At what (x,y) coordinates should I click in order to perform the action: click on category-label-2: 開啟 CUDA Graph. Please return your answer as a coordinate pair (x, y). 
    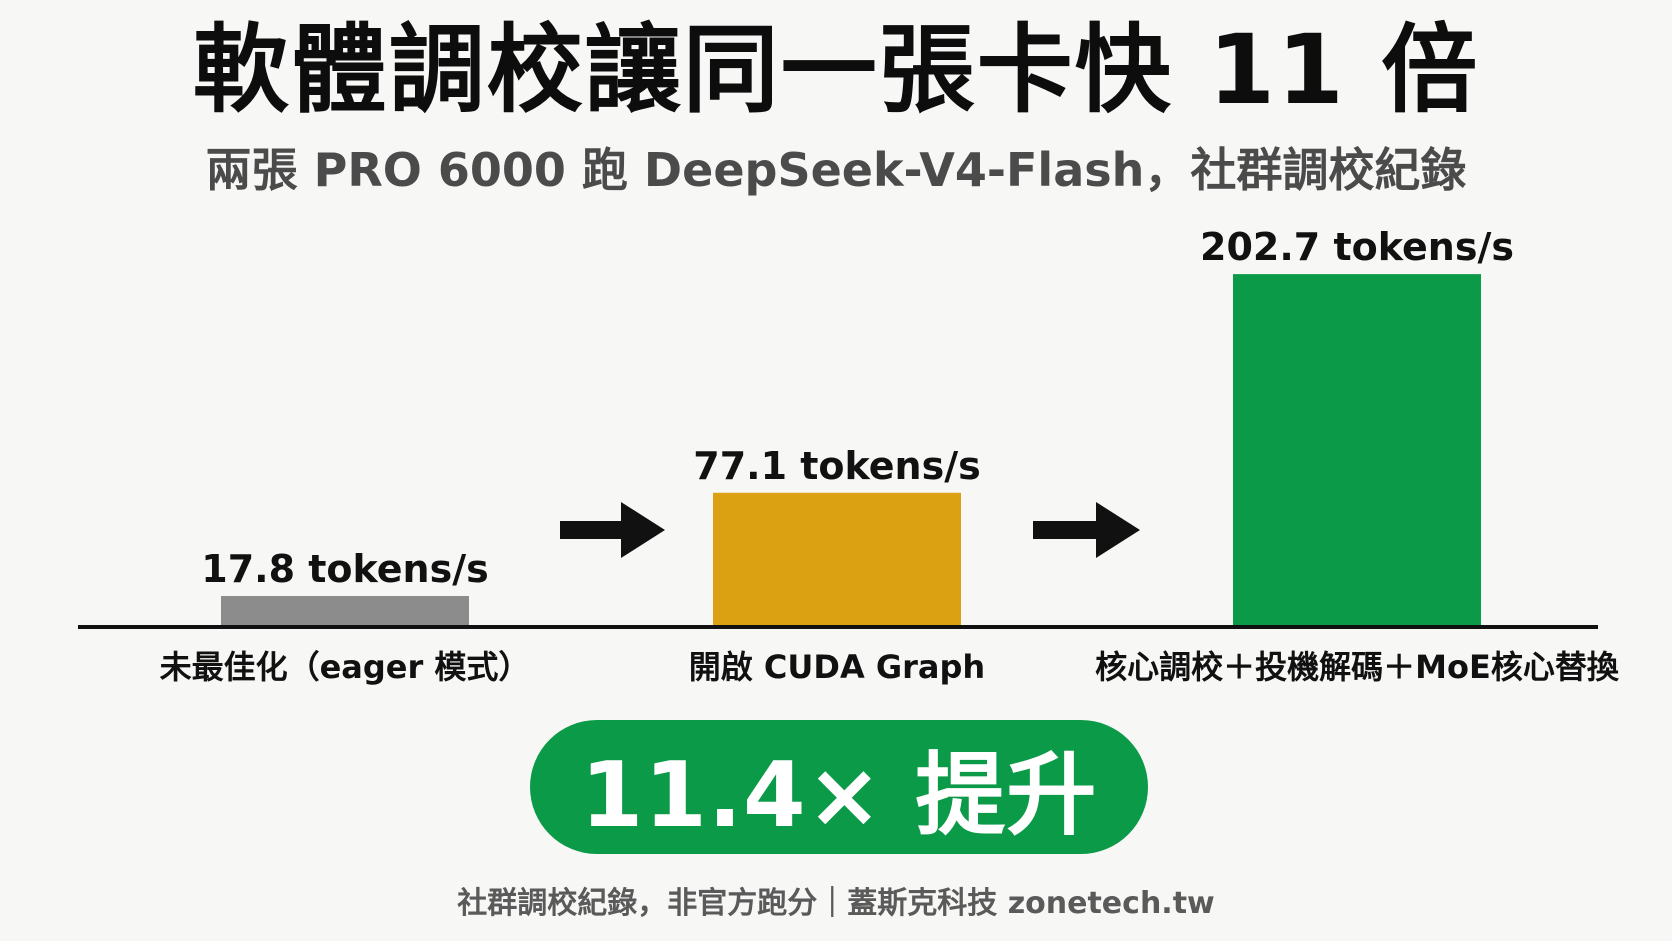
    Looking at the image, I should click on (837, 667).